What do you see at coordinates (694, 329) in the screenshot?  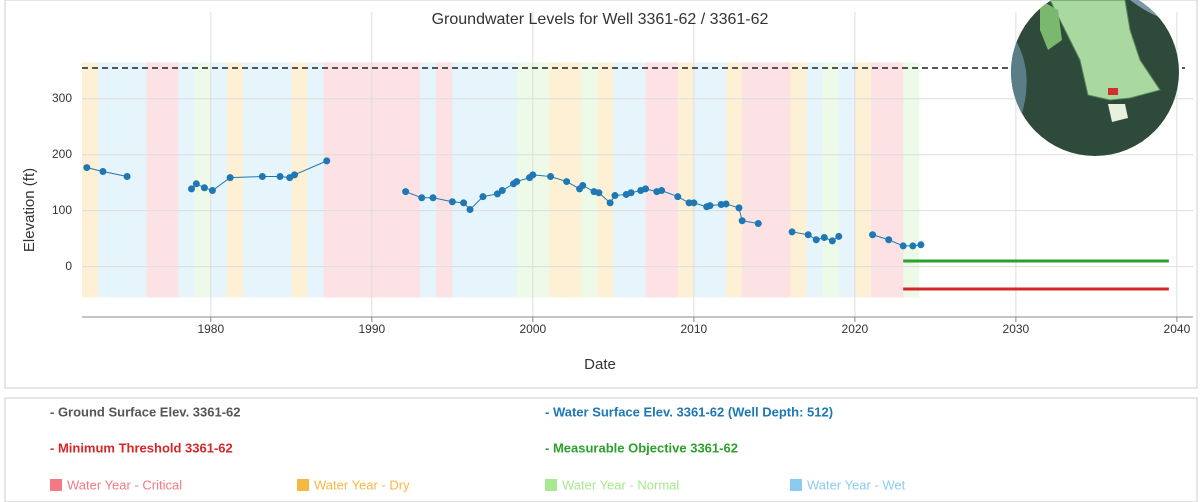 I see `x-tick-label: 2010` at bounding box center [694, 329].